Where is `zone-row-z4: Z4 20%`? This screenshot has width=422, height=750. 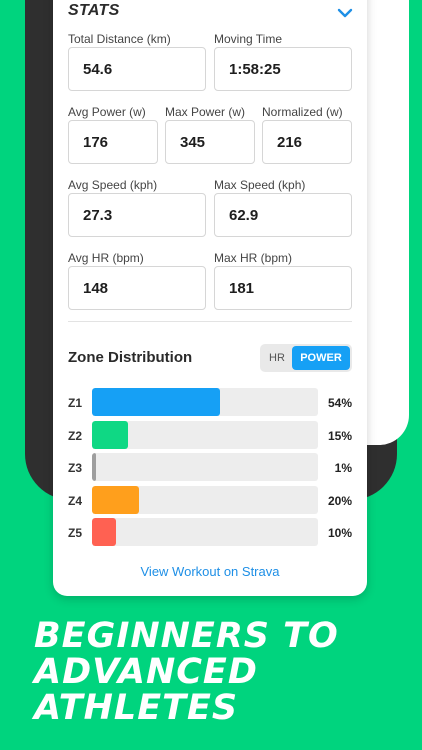
zone-row-z4: Z4 20% is located at coordinates (211, 500).